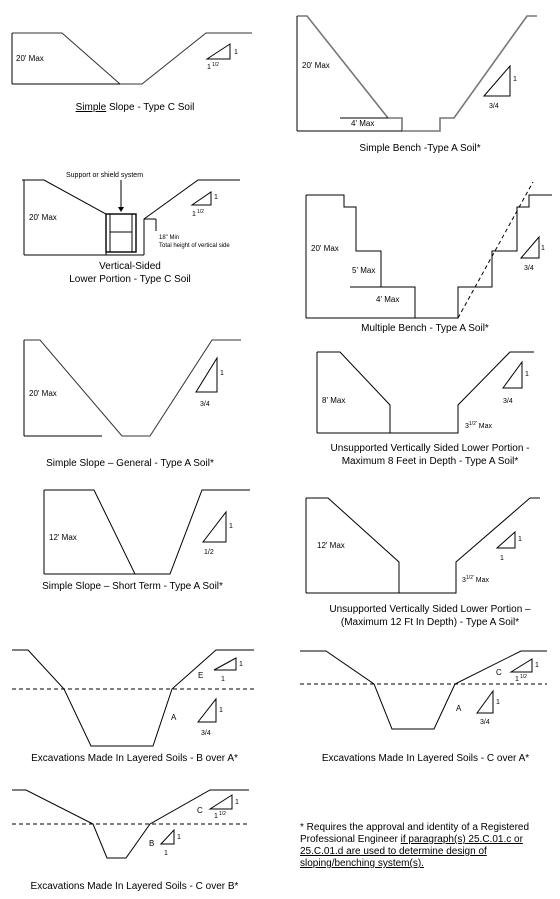 Image resolution: width=560 pixels, height=899 pixels. I want to click on arrow-head, so click(121, 209).